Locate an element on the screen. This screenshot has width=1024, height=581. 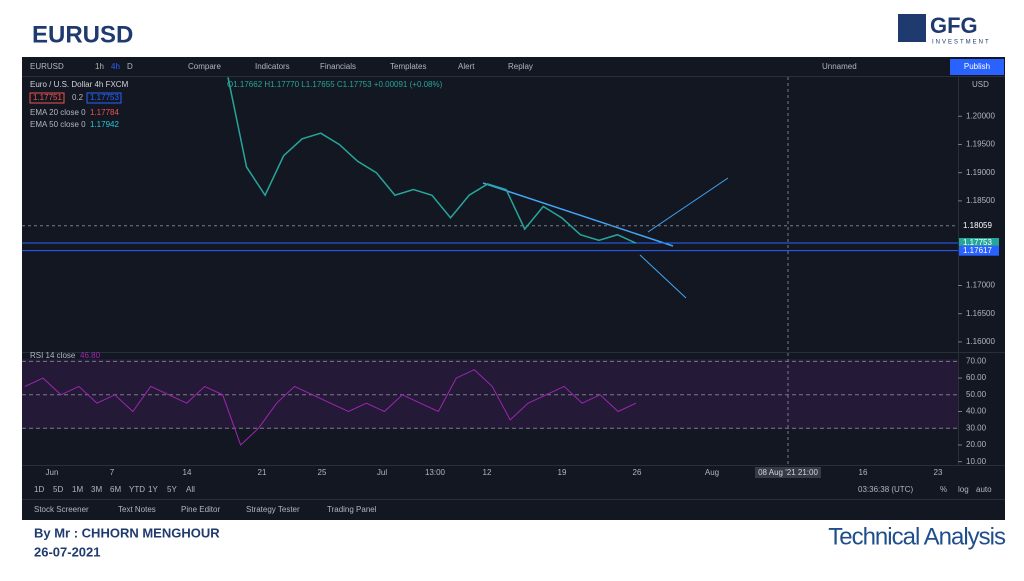
x-tick-label: Aug is located at coordinates (712, 472).